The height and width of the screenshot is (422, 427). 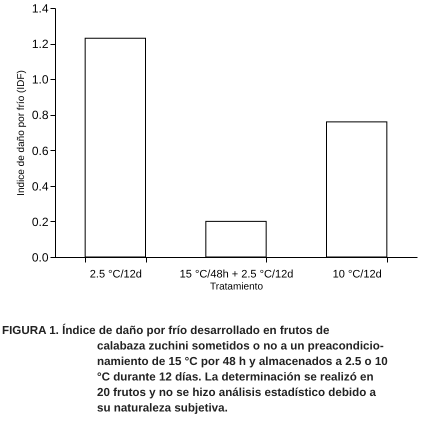 What do you see at coordinates (237, 274) in the screenshot?
I see `x-tick-label: 15 °C/48h + 2.5 °C/12d` at bounding box center [237, 274].